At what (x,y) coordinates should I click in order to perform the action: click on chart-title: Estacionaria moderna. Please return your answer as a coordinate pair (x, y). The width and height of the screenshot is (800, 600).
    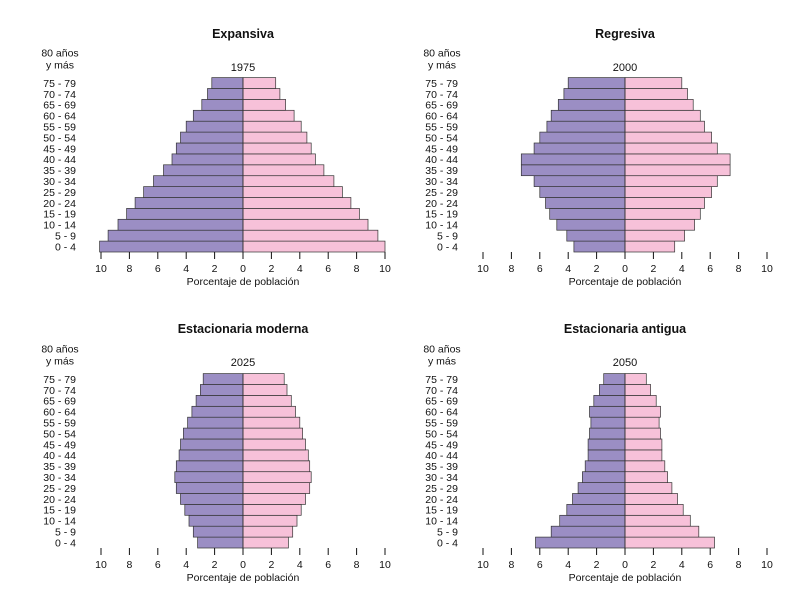
    Looking at the image, I should click on (244, 329).